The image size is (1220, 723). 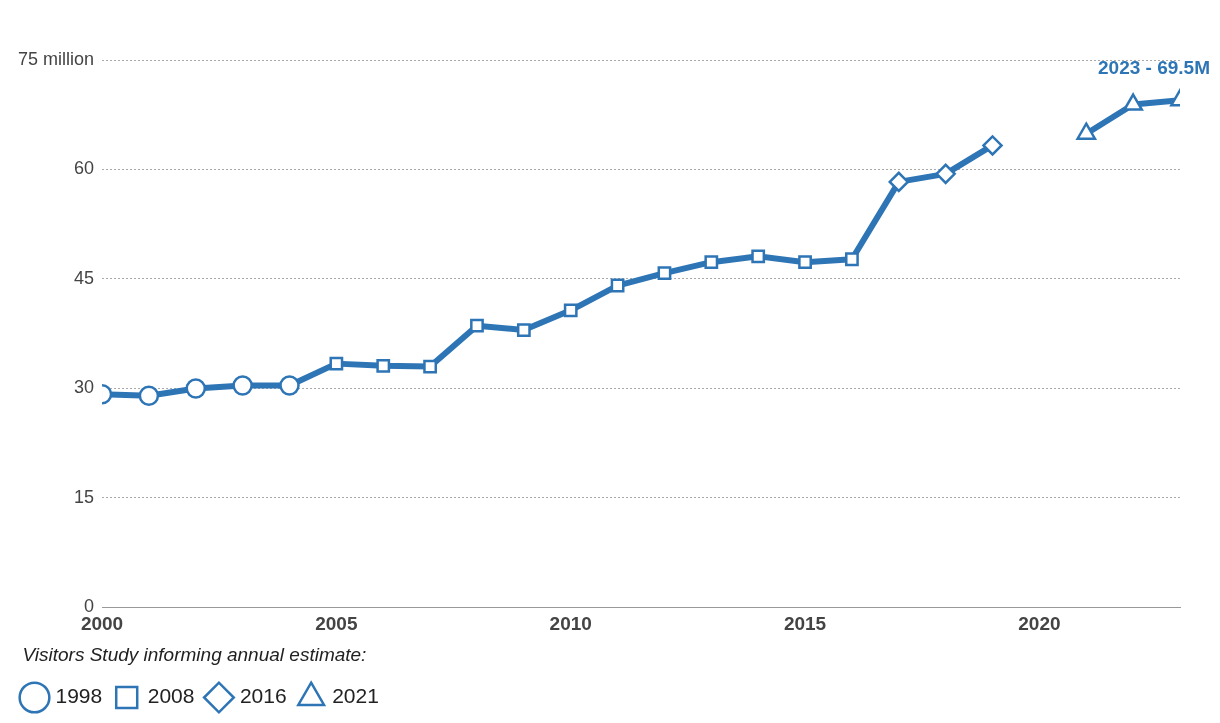 What do you see at coordinates (171, 696) in the screenshot?
I see `legend-label: 2008` at bounding box center [171, 696].